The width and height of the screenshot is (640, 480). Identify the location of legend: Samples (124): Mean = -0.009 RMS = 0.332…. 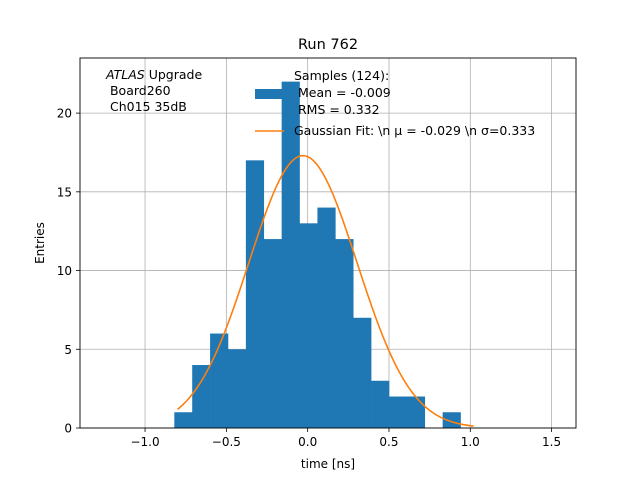
(395, 103).